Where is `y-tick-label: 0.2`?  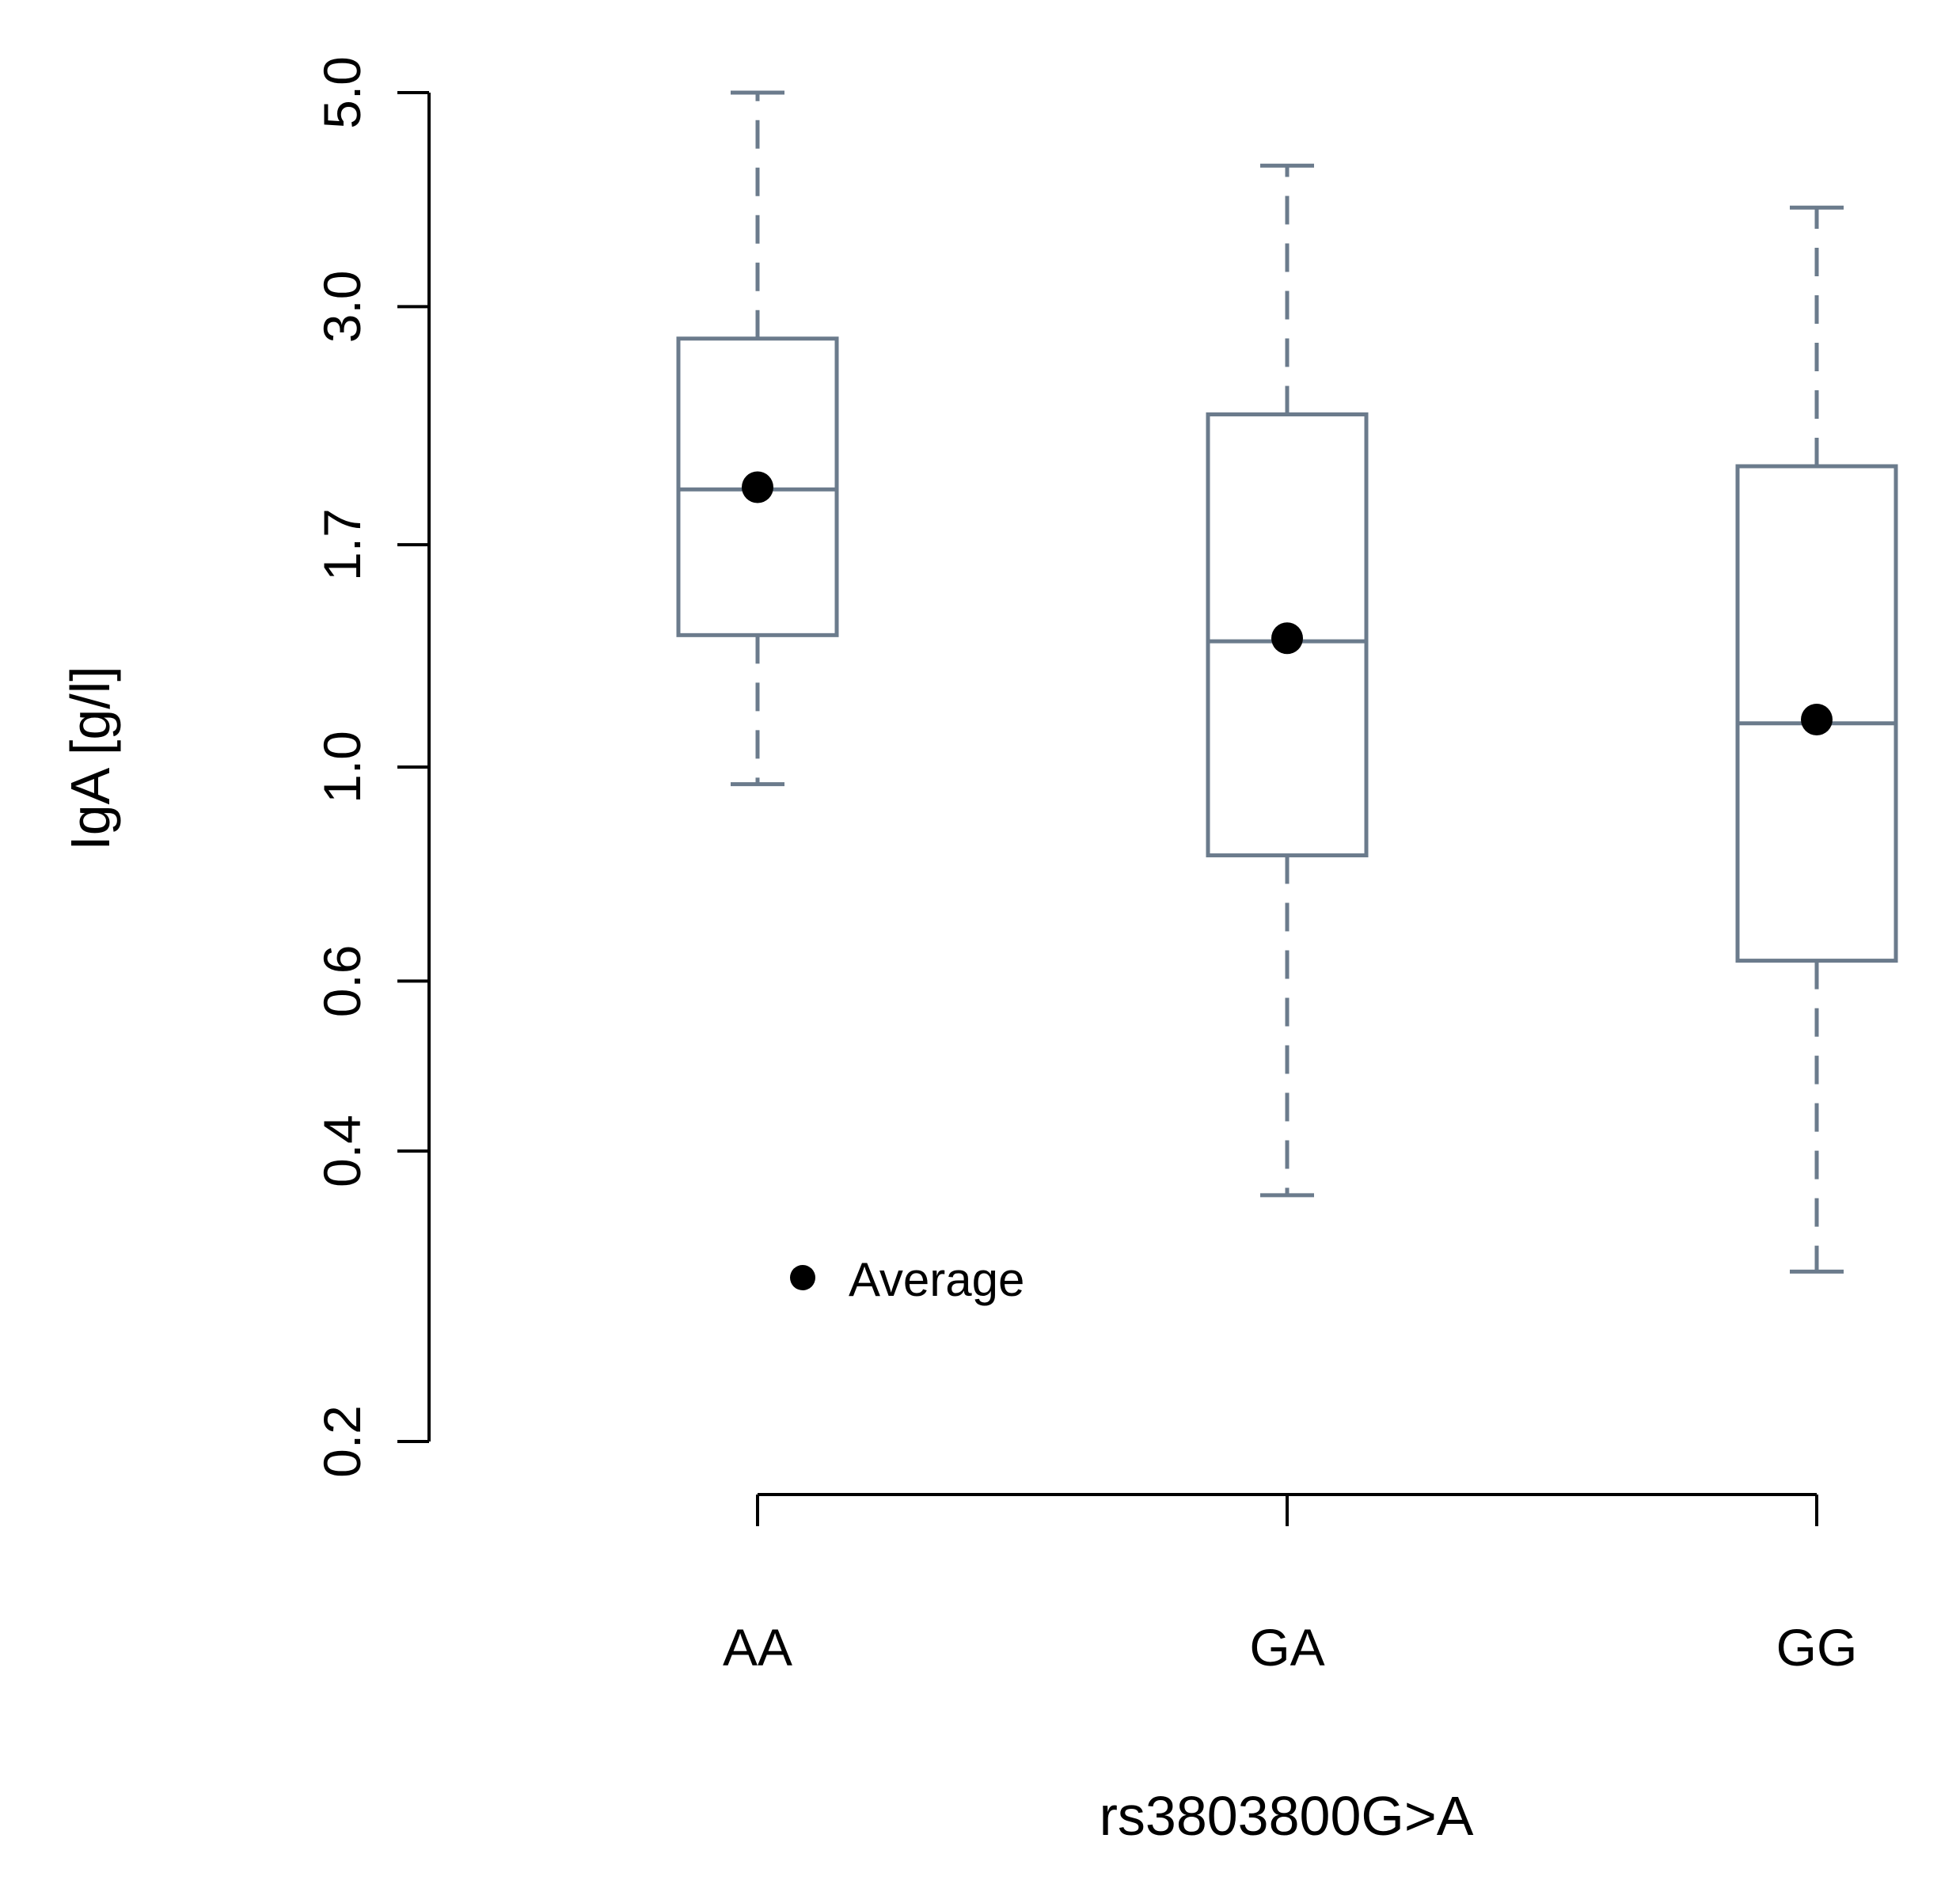
y-tick-label: 0.2 is located at coordinates (342, 1441).